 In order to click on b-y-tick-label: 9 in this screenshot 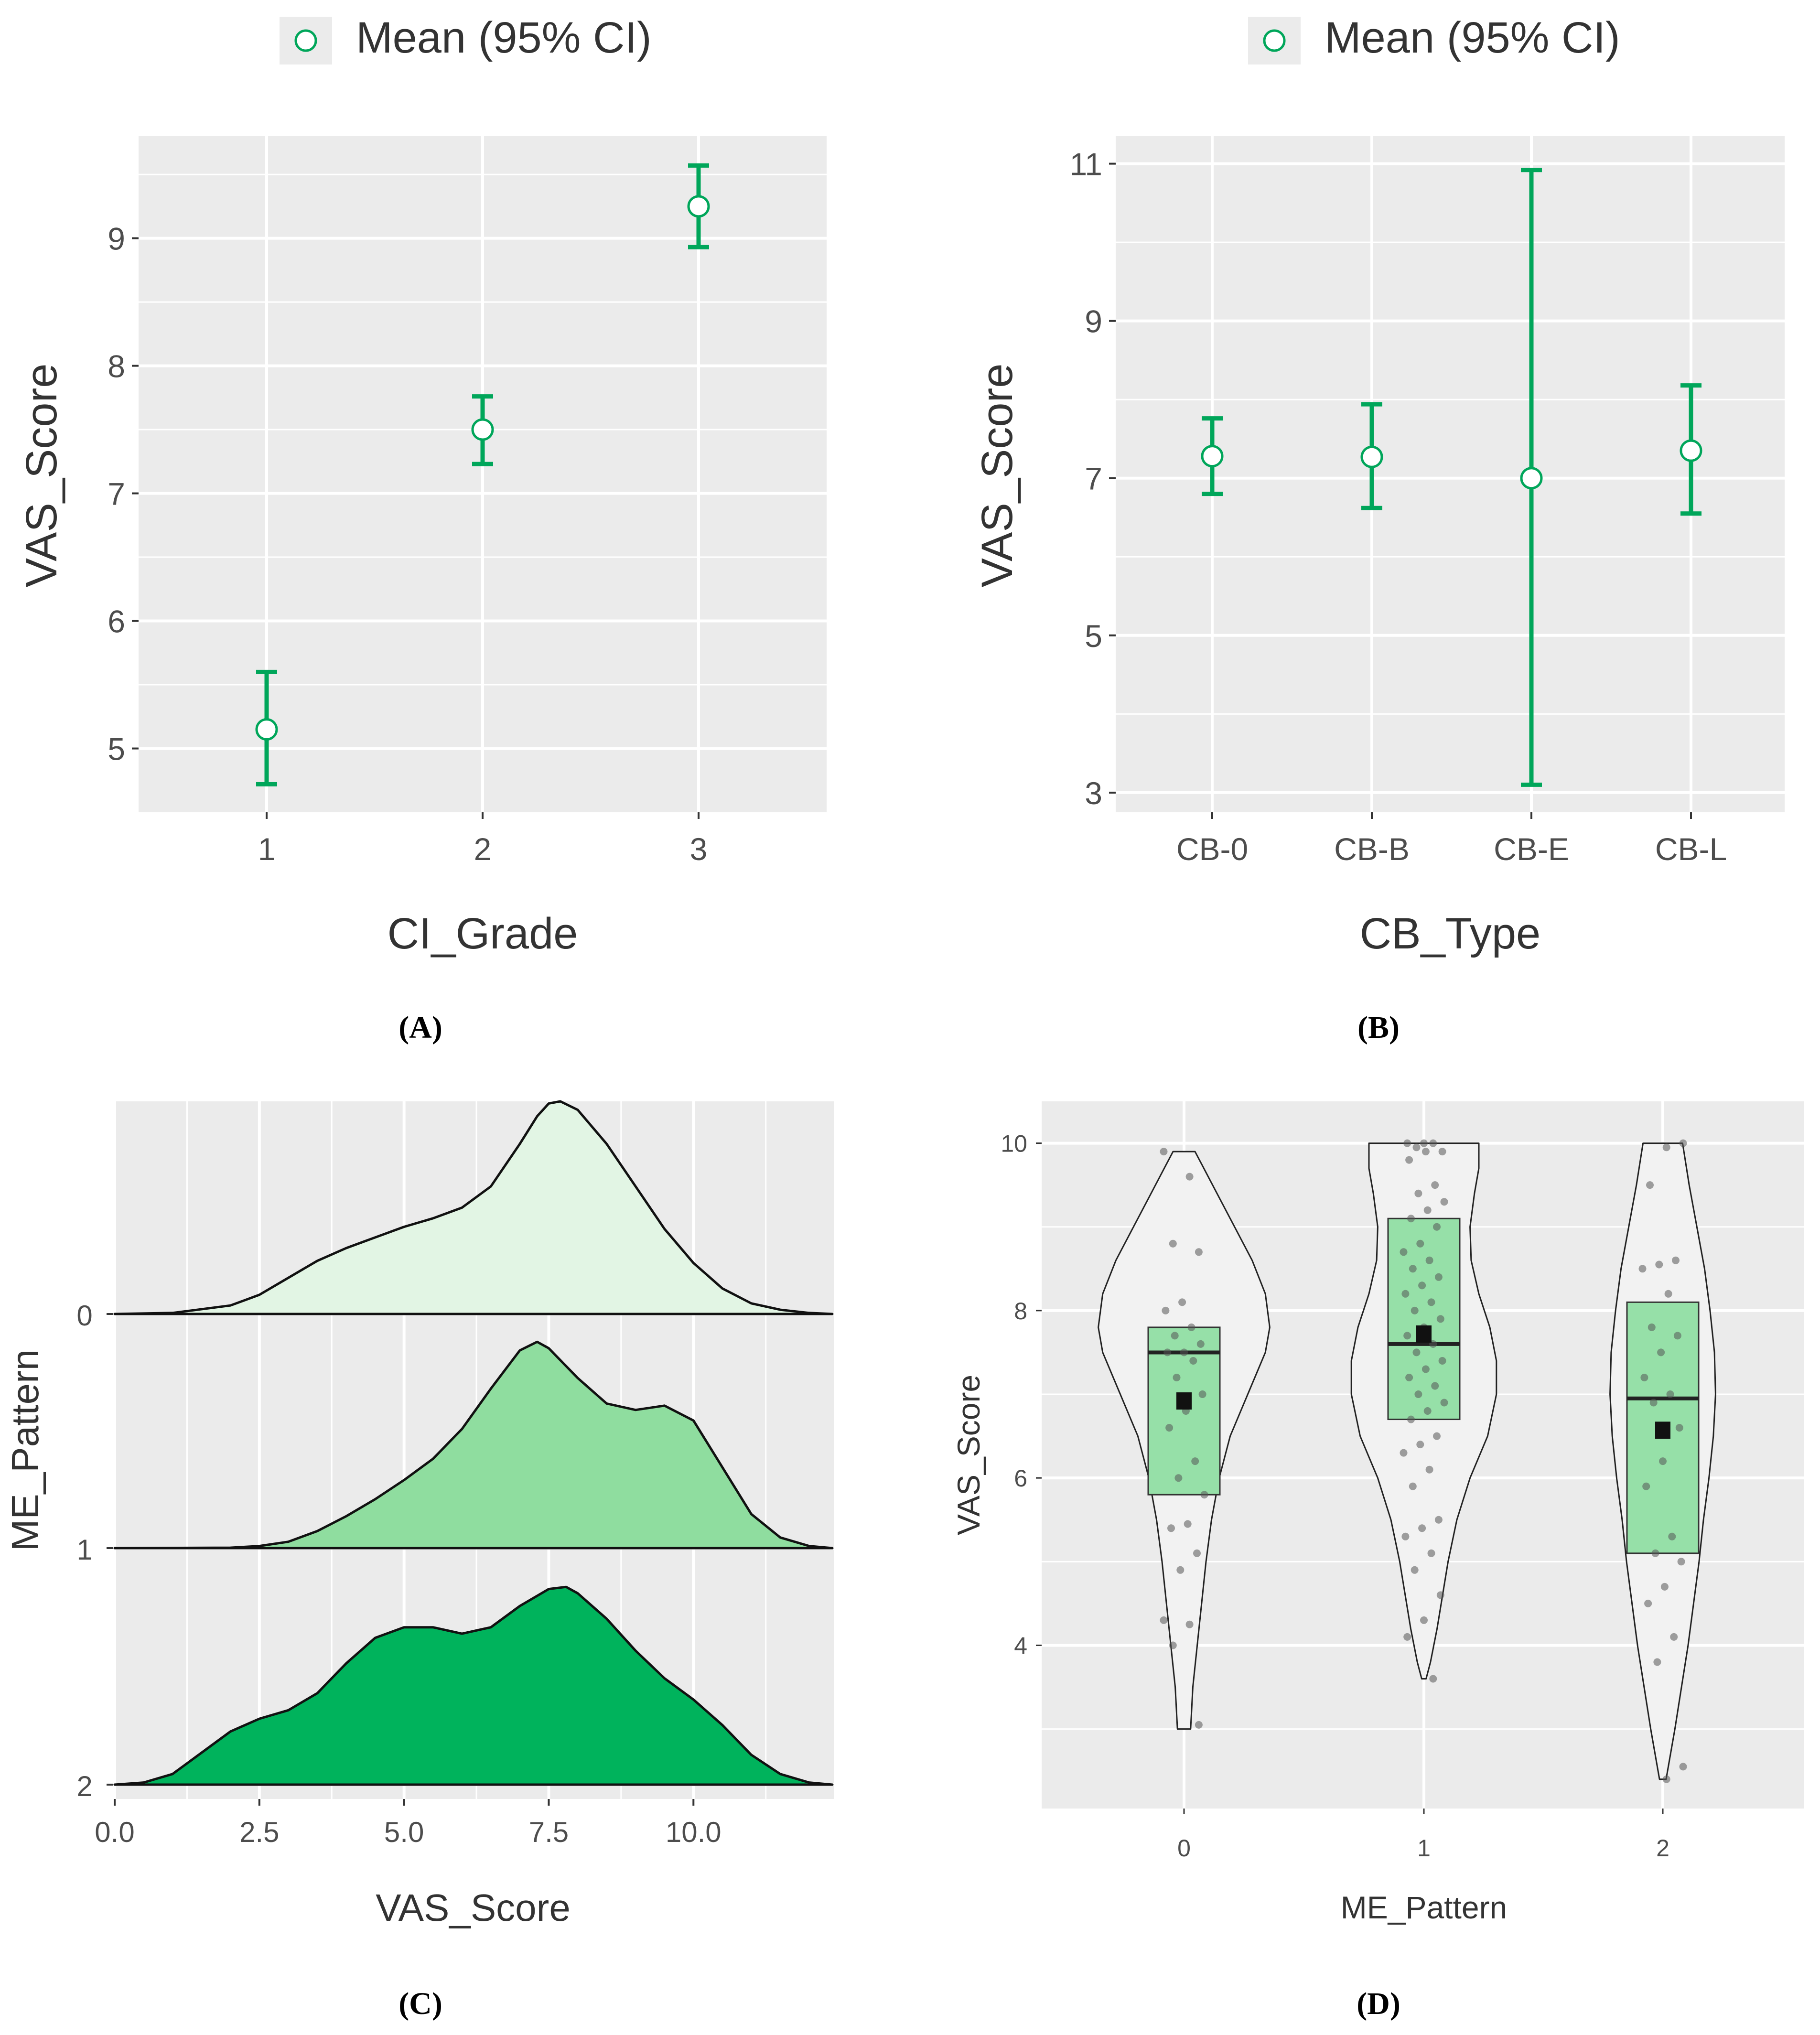, I will do `click(1094, 321)`.